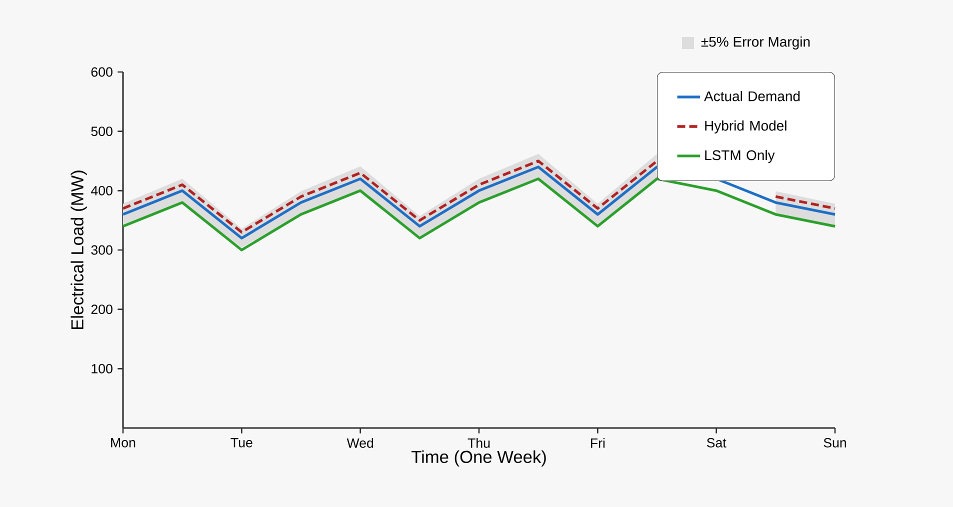 The height and width of the screenshot is (507, 953). What do you see at coordinates (479, 214) in the screenshot?
I see `line-series` at bounding box center [479, 214].